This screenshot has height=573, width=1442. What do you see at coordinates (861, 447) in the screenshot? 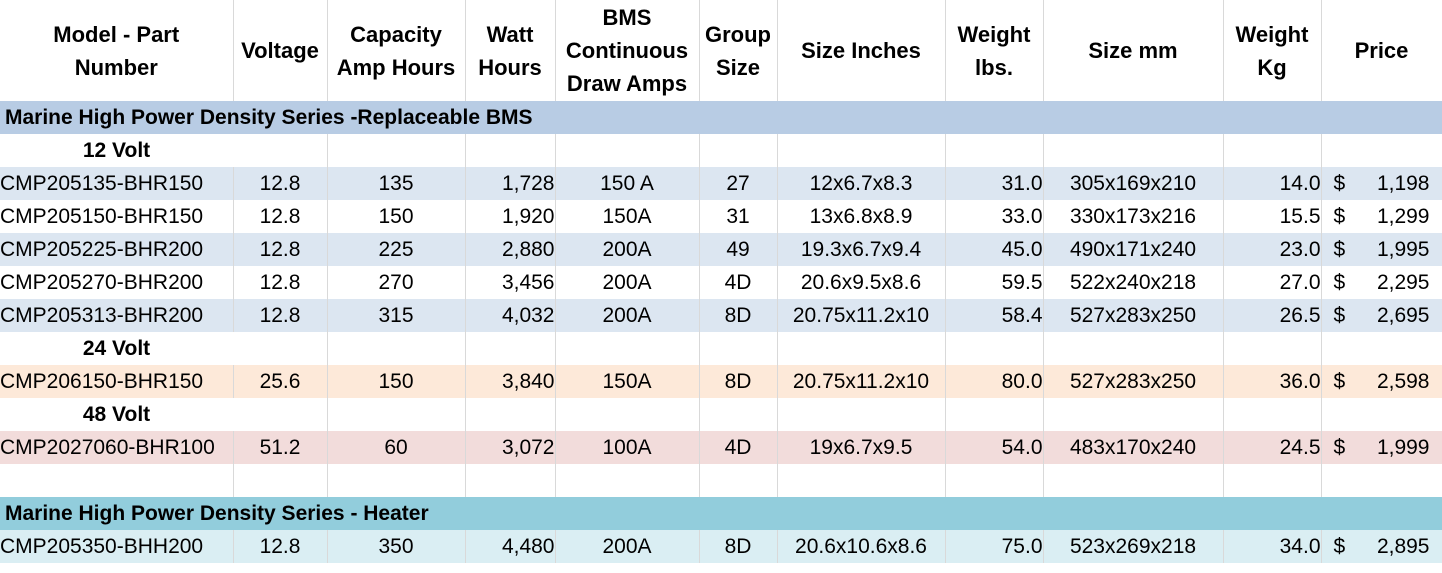
I see `size-inches-cell: 19x6.7x9.5` at bounding box center [861, 447].